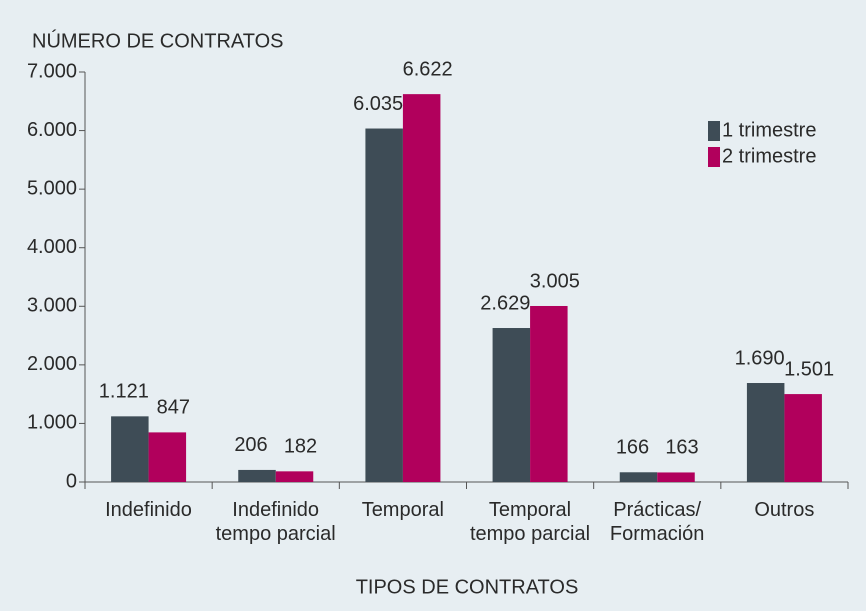  Describe the element at coordinates (769, 130) in the screenshot. I see `legend-label: 1 trimestre` at that location.